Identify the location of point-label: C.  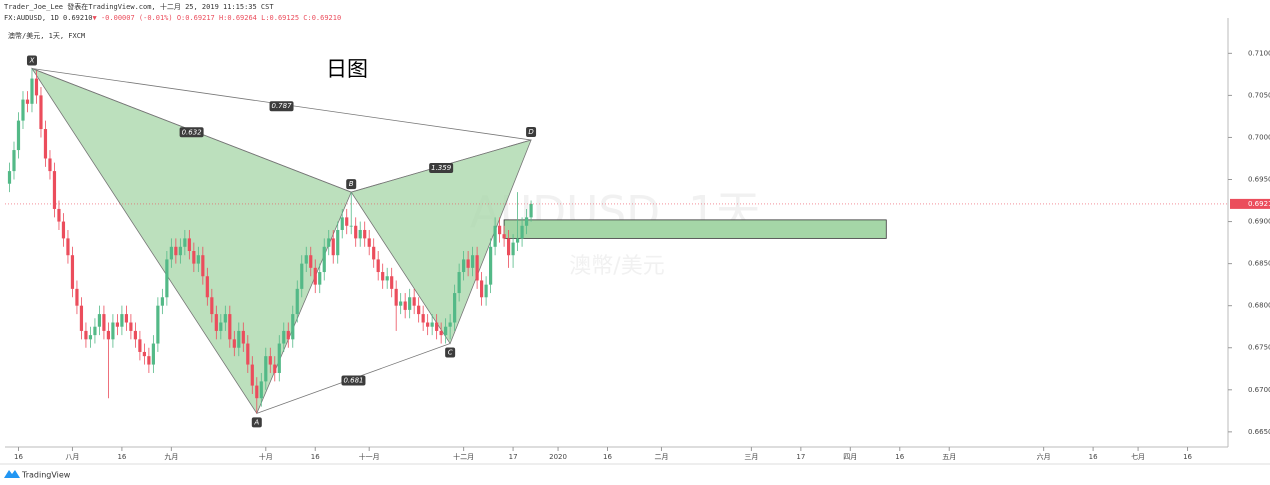
(450, 353).